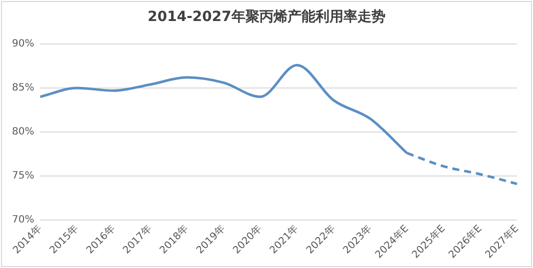  Describe the element at coordinates (23, 220) in the screenshot. I see `y-tick-label: 70%` at that location.